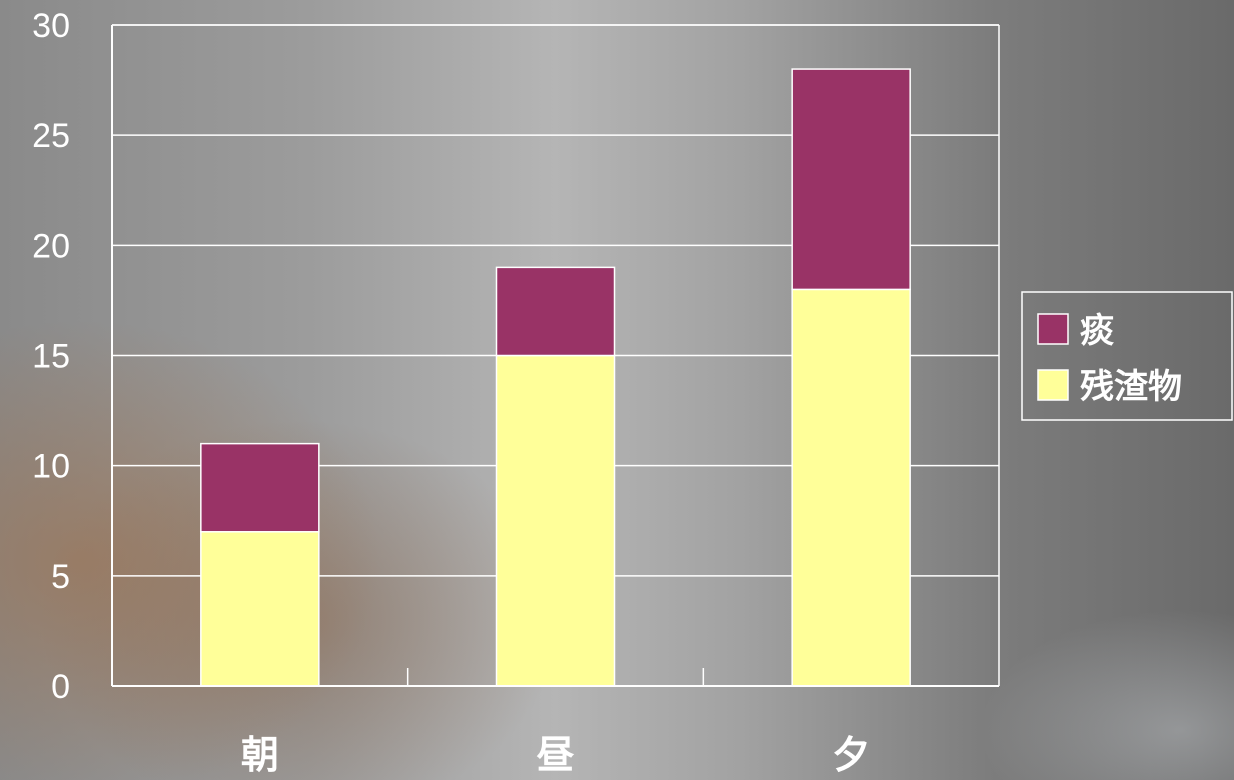 This screenshot has width=1234, height=780. What do you see at coordinates (1131, 387) in the screenshot?
I see `legend-label: 残渣物` at bounding box center [1131, 387].